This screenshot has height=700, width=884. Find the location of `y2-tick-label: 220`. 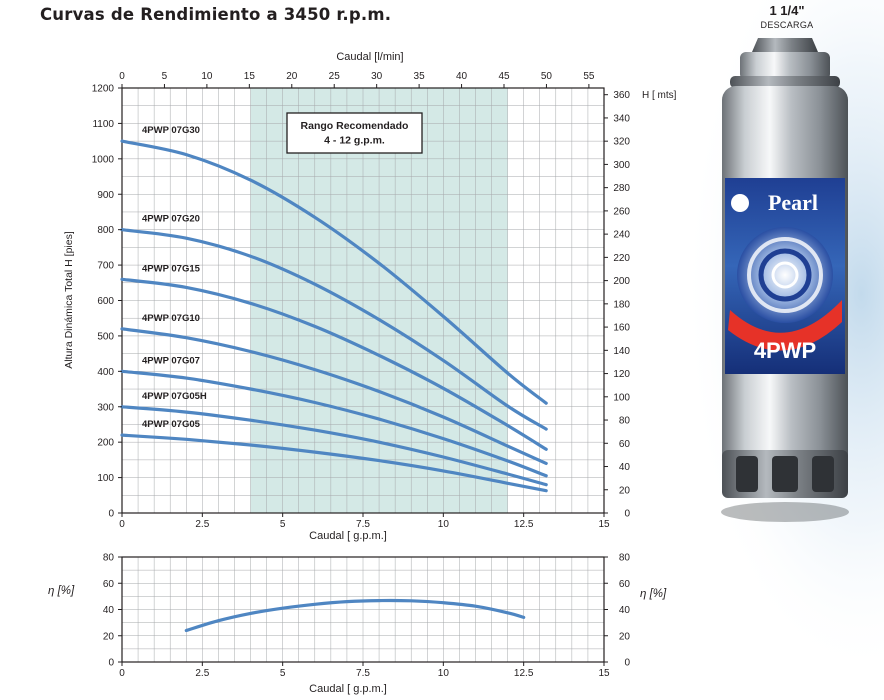

y2-tick-label: 220 is located at coordinates (621, 258).